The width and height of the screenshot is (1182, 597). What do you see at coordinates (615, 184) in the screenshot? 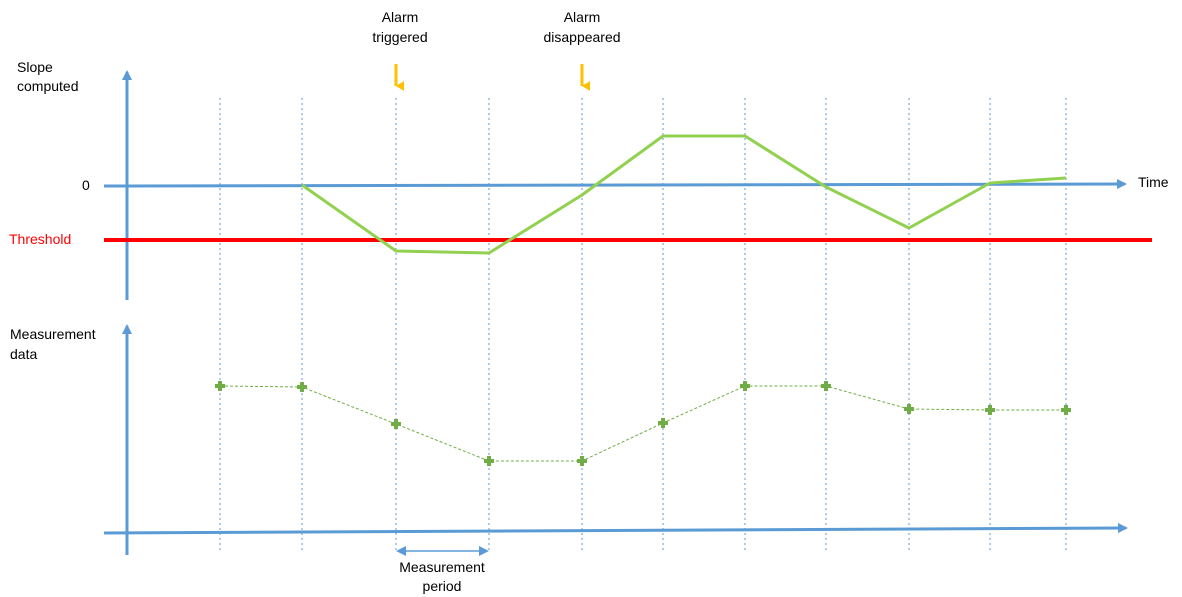
I see `time-axis` at bounding box center [615, 184].